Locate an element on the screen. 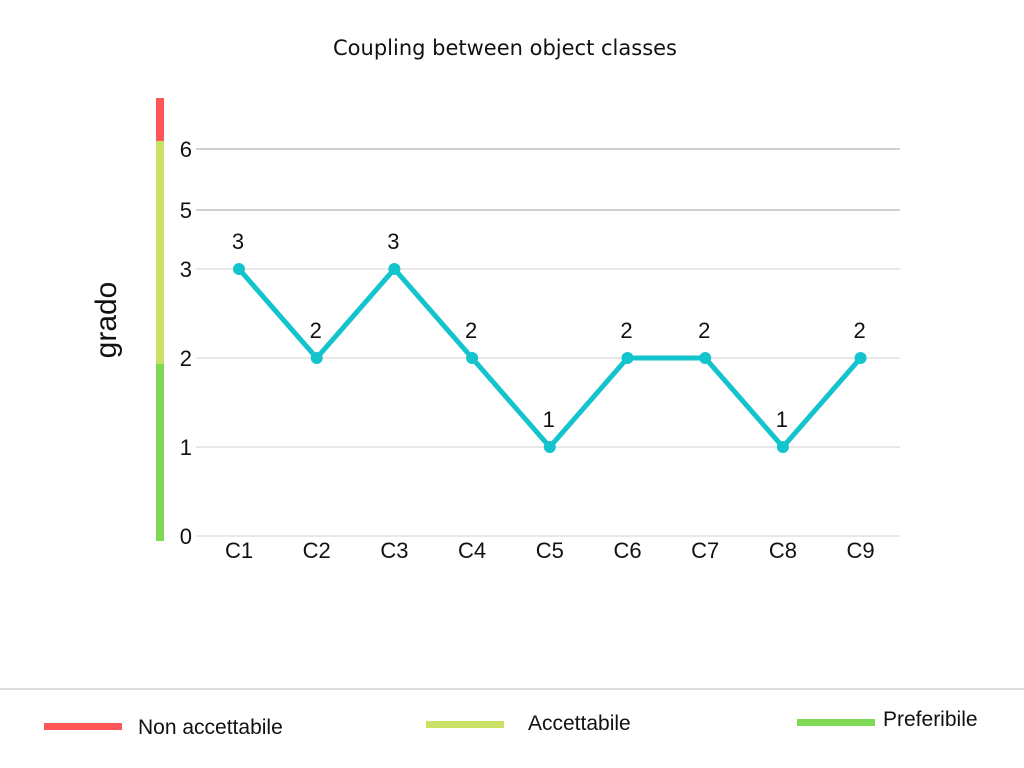 Image resolution: width=1024 pixels, height=768 pixels. data-label-c1: 3 is located at coordinates (238, 241).